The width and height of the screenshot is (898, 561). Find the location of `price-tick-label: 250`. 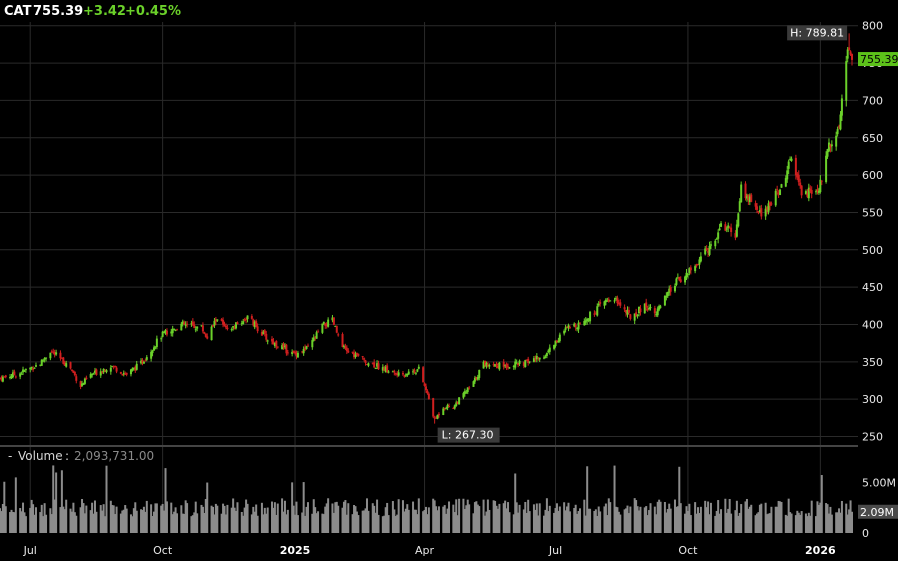

price-tick-label: 250 is located at coordinates (872, 437).